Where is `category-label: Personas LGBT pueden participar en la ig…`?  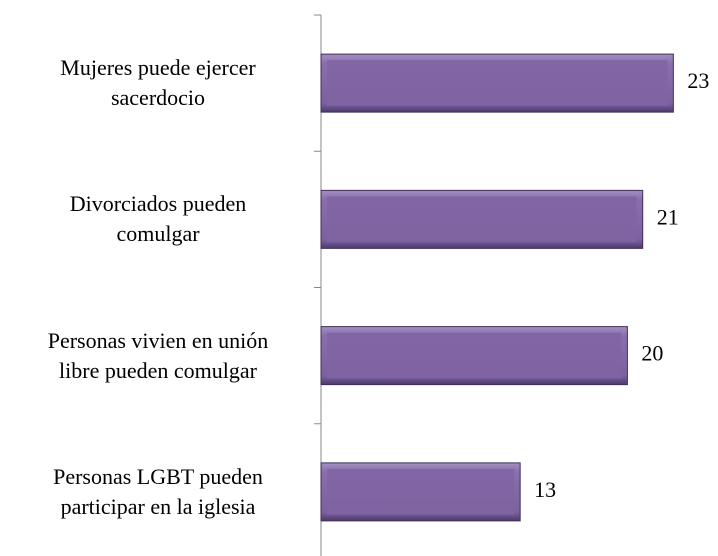 category-label: Personas LGBT pueden participar en la ig… is located at coordinates (158, 491).